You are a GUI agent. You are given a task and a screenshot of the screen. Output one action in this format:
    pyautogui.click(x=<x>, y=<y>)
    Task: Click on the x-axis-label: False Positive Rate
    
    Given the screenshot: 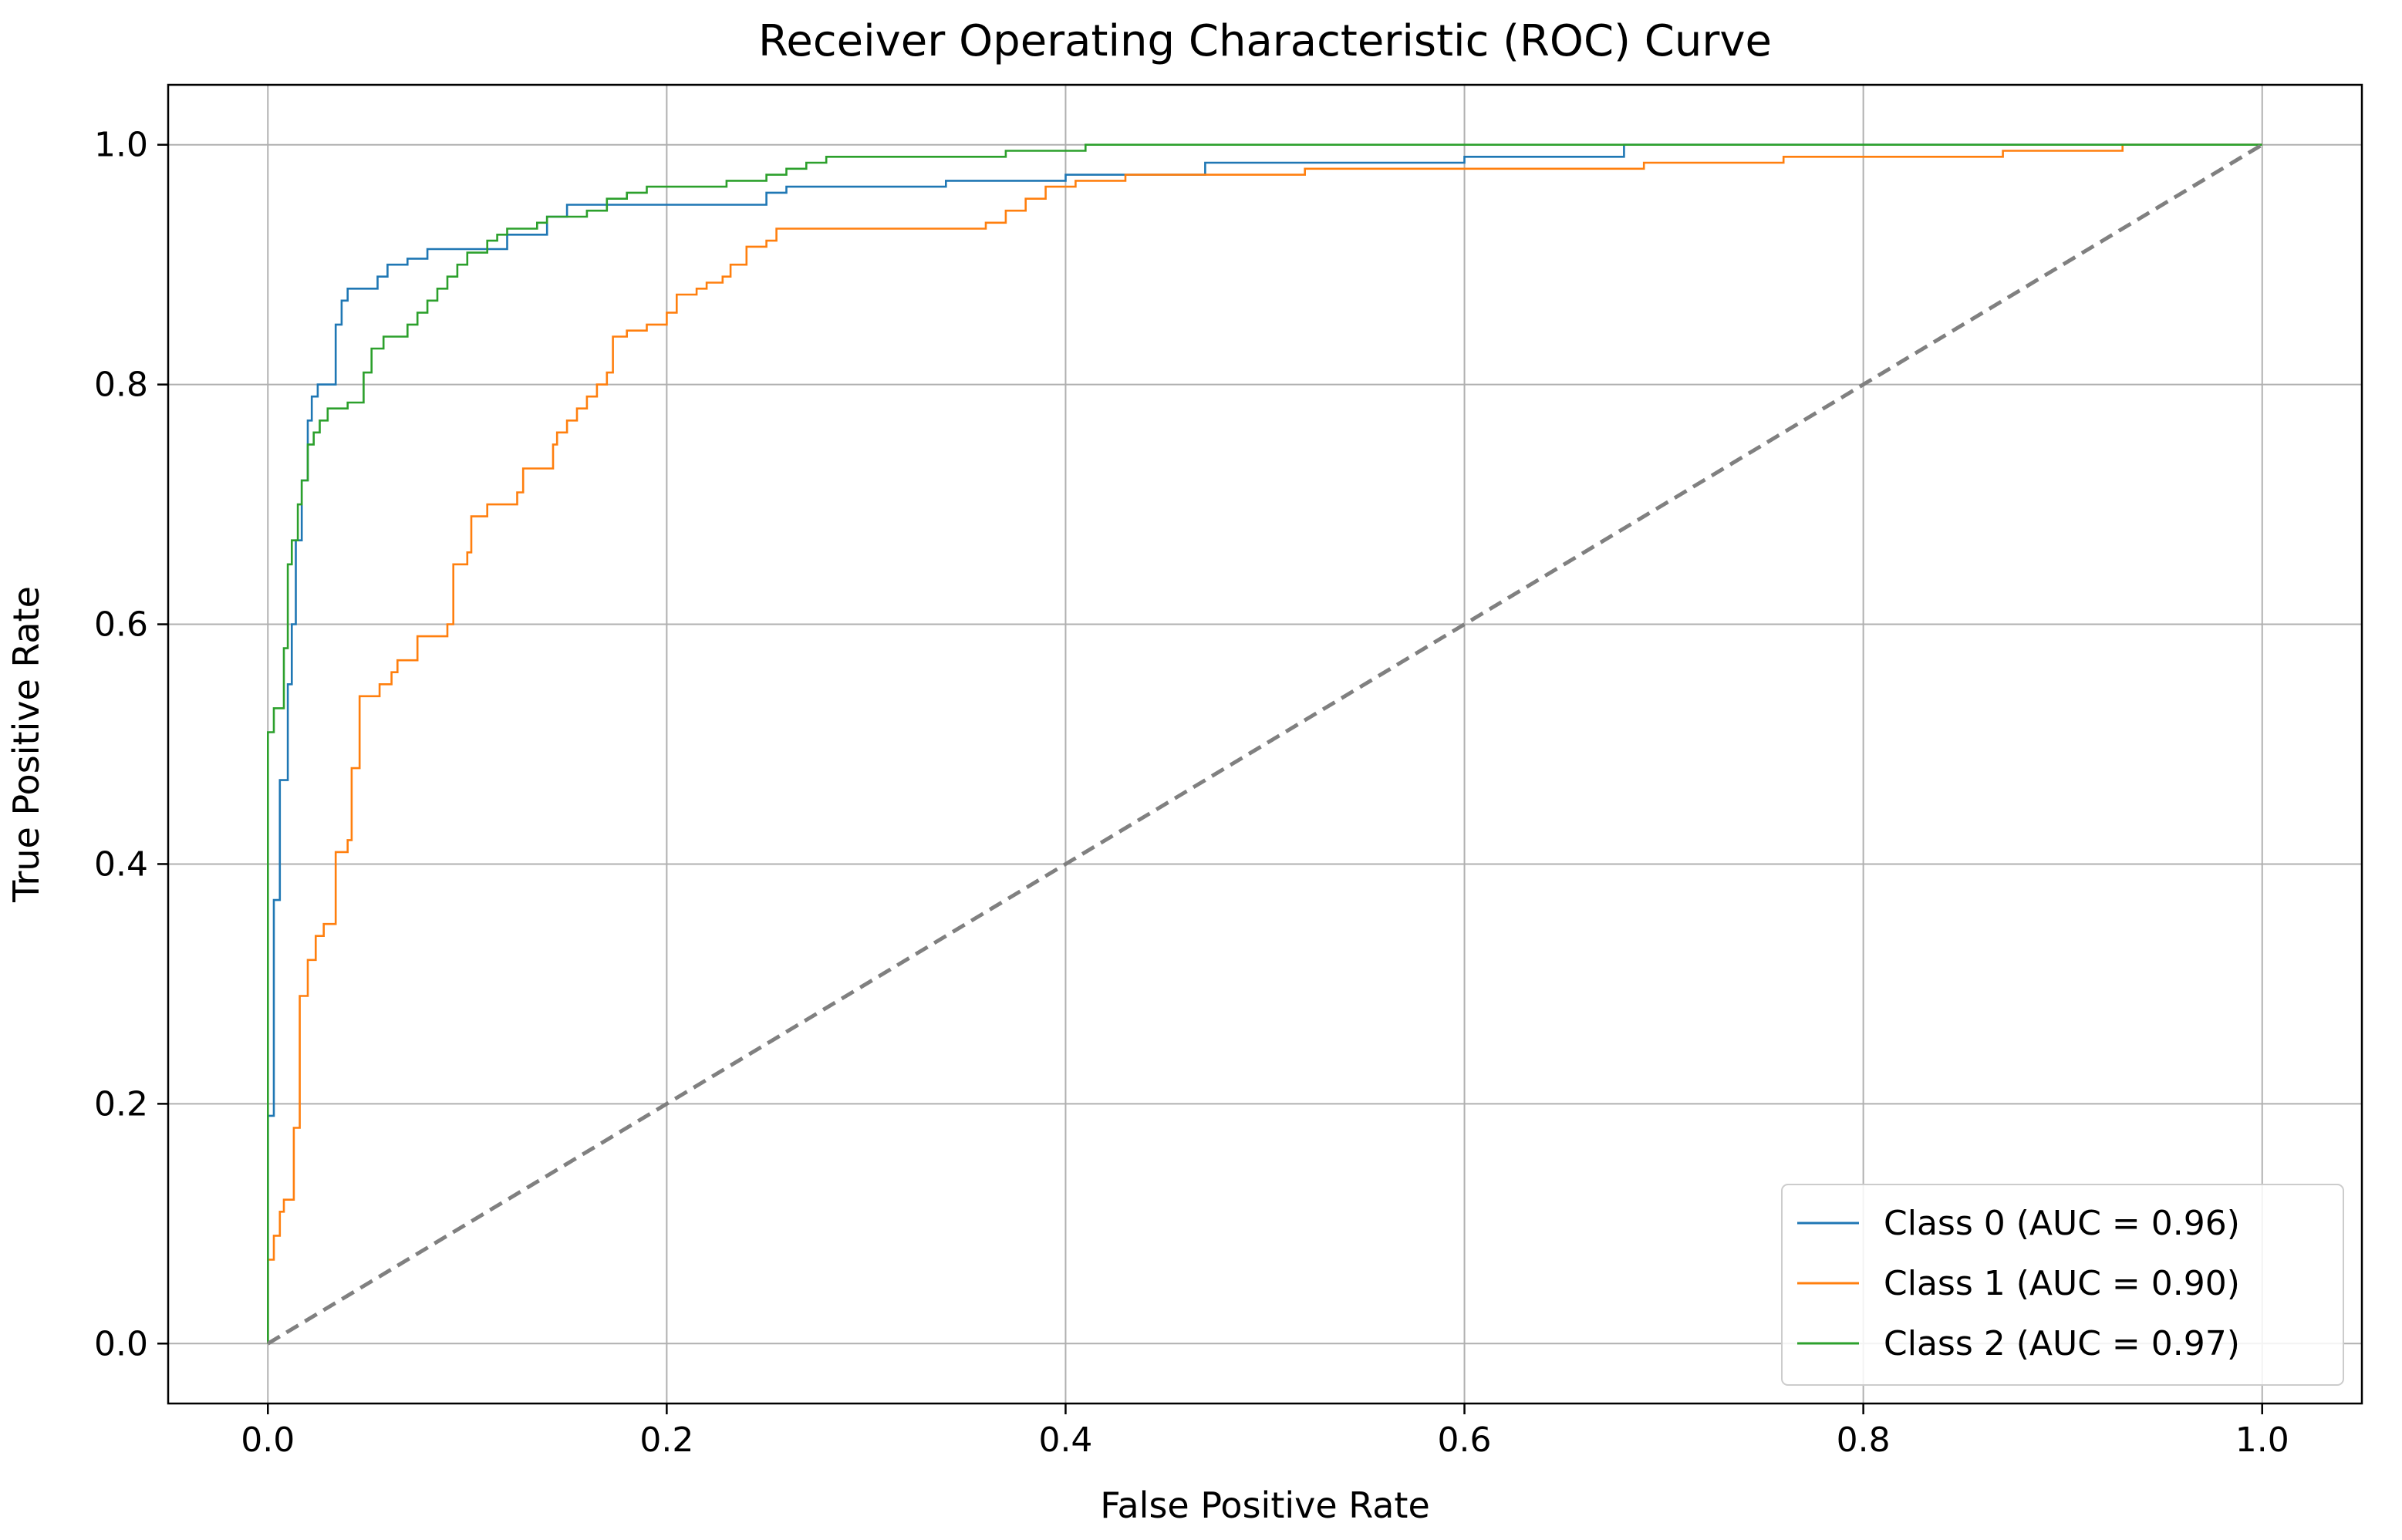 What is the action you would take?
    pyautogui.click(x=1265, y=1505)
    